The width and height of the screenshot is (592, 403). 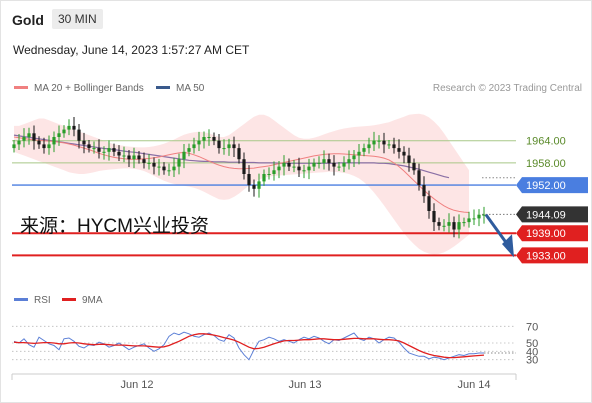 I want to click on level-label-1: 1958.00, so click(x=546, y=164).